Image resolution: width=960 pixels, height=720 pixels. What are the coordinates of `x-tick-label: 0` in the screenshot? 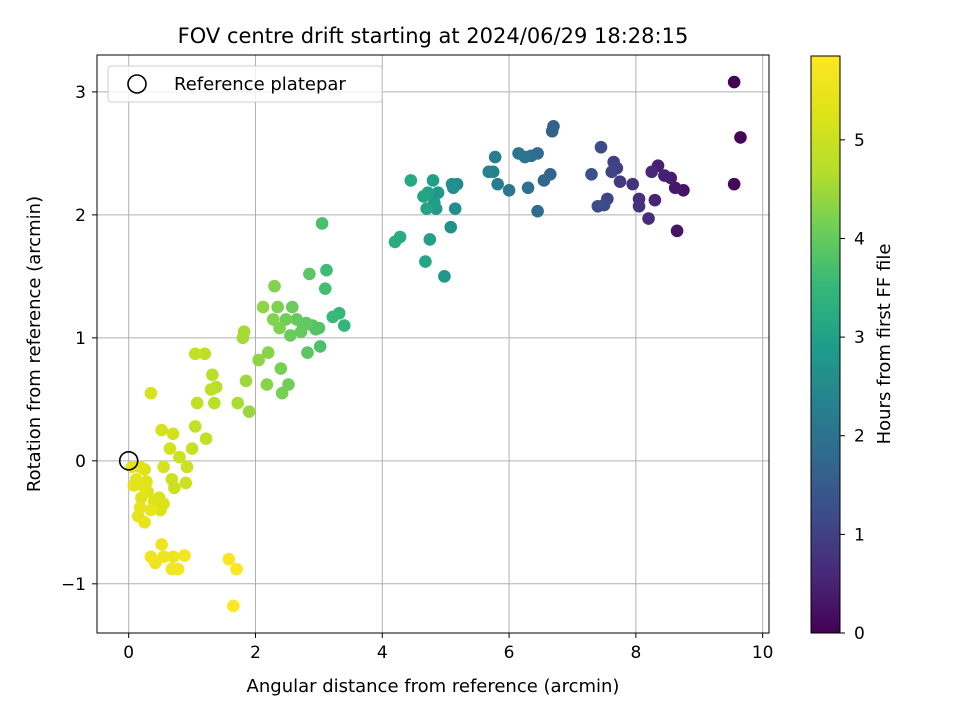 It's located at (128, 653).